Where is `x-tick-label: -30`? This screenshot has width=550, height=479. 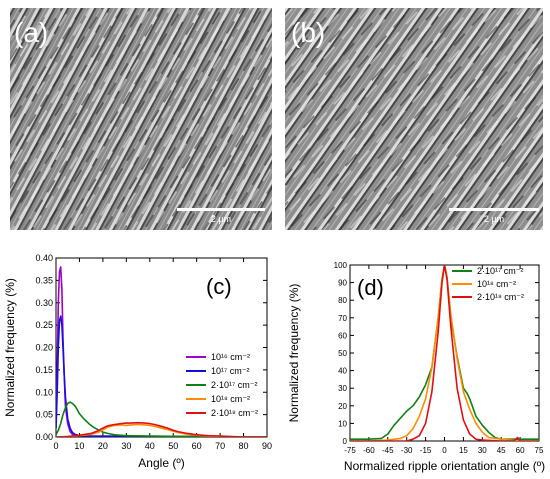 x-tick-label: -30 is located at coordinates (407, 450).